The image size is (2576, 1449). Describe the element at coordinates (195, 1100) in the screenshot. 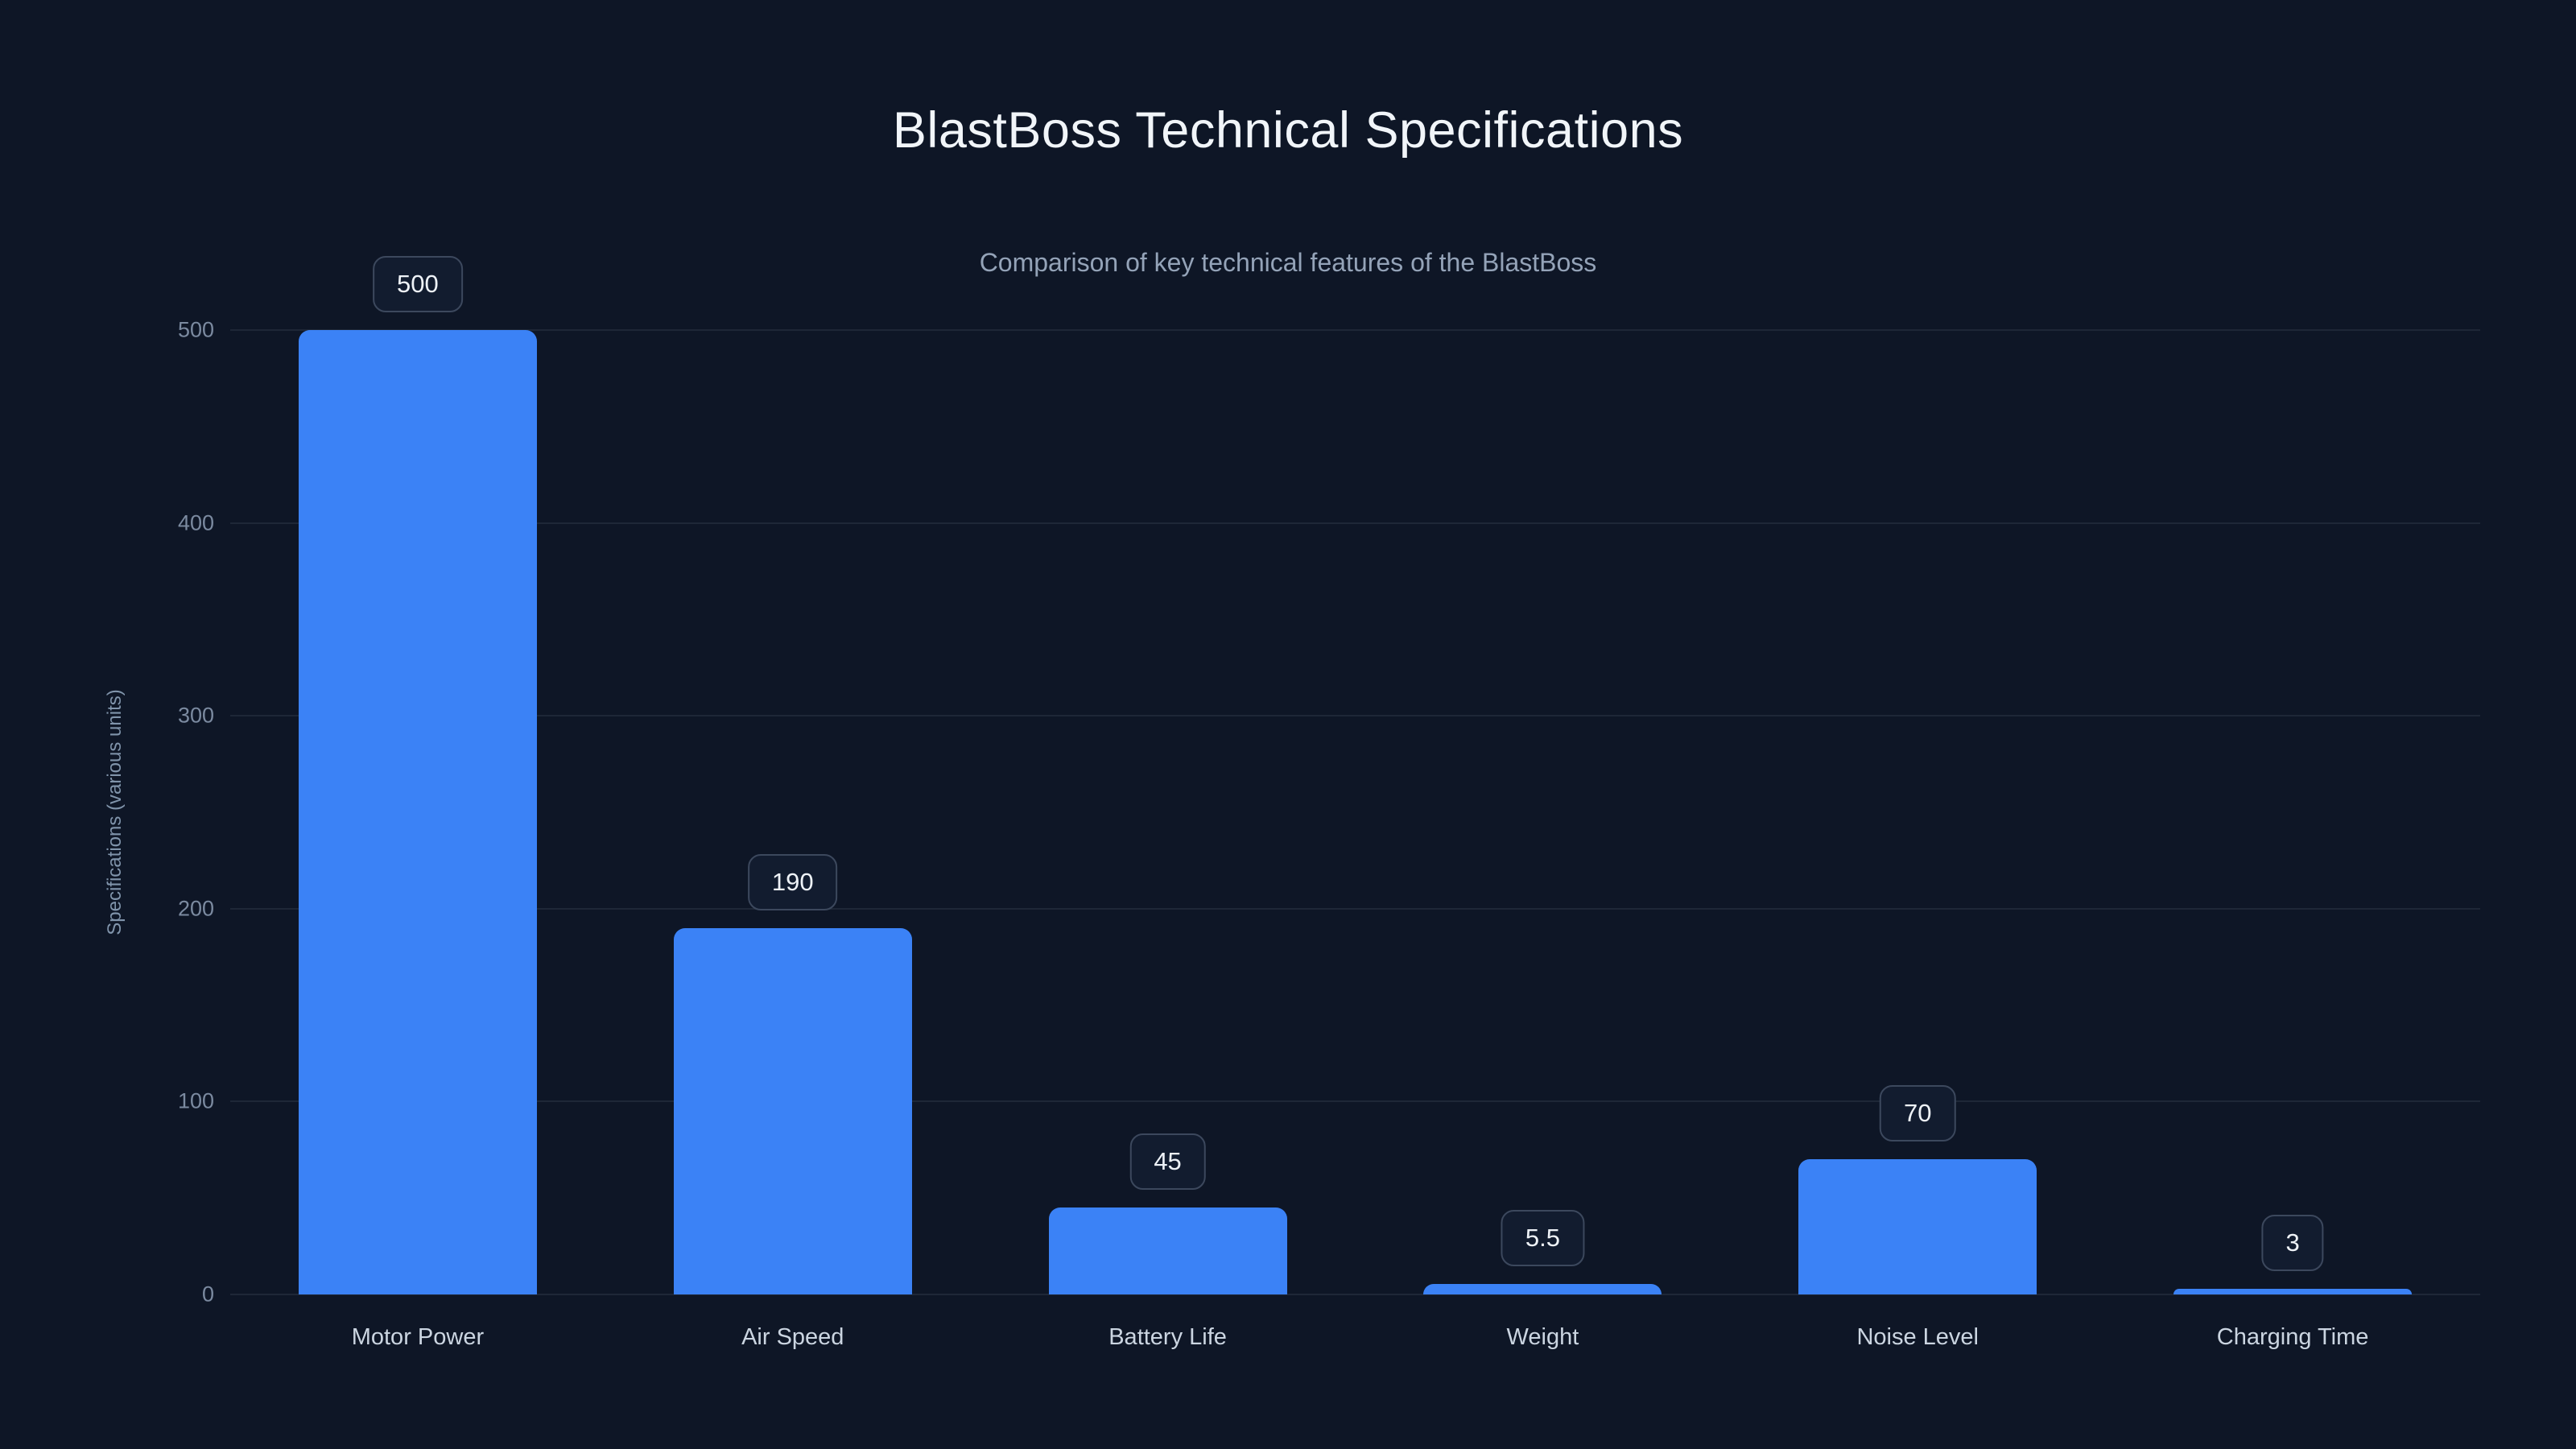

I see `y-tick-label-100: 100` at that location.